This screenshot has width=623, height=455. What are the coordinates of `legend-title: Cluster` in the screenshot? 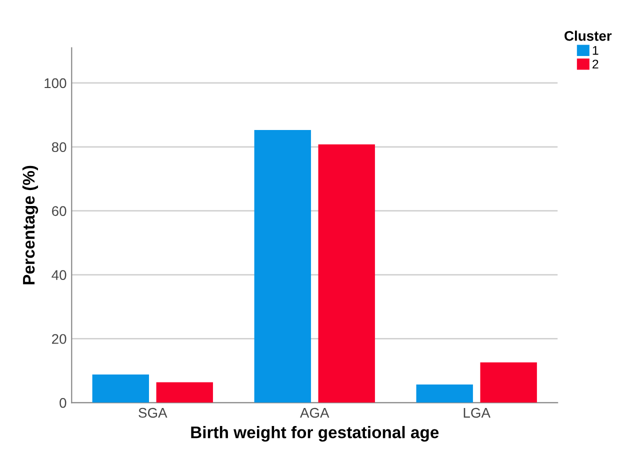 It's located at (588, 35).